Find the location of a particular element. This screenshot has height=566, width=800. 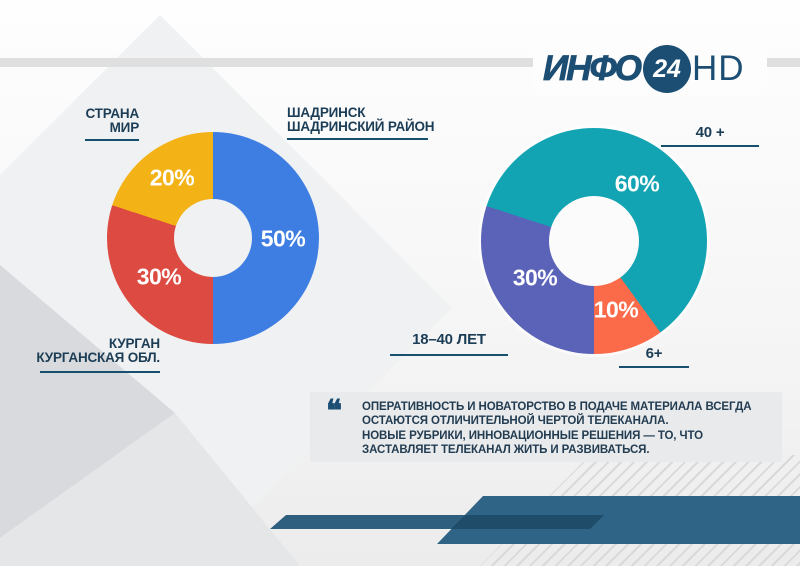

callout-age-6plus: 6+ is located at coordinates (654, 357).